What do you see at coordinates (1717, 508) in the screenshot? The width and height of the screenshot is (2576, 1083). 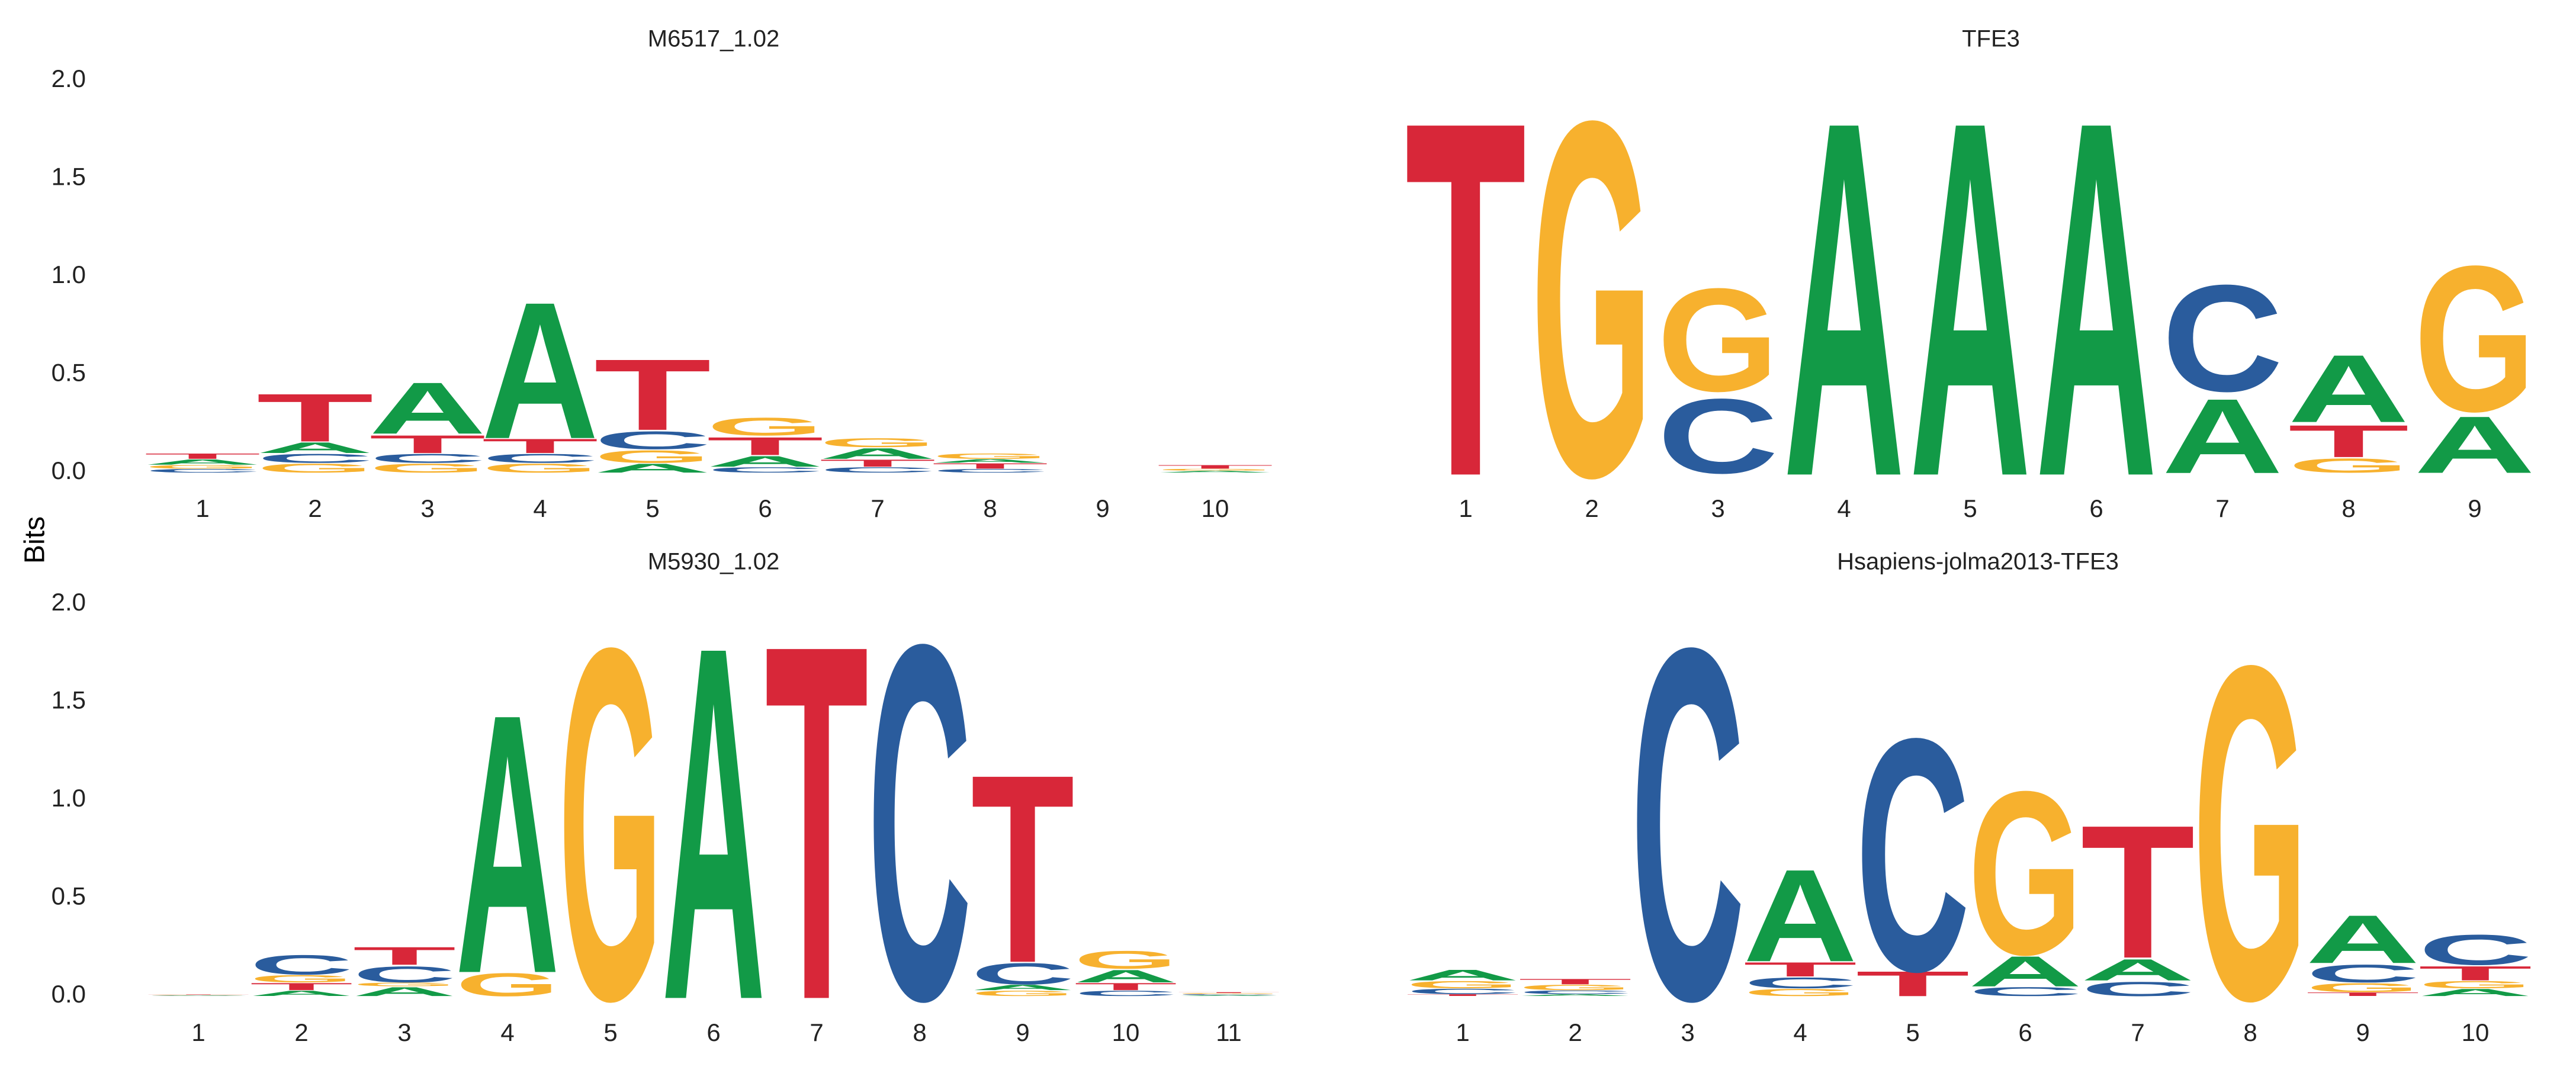 I see `x-tick-label: 3` at bounding box center [1717, 508].